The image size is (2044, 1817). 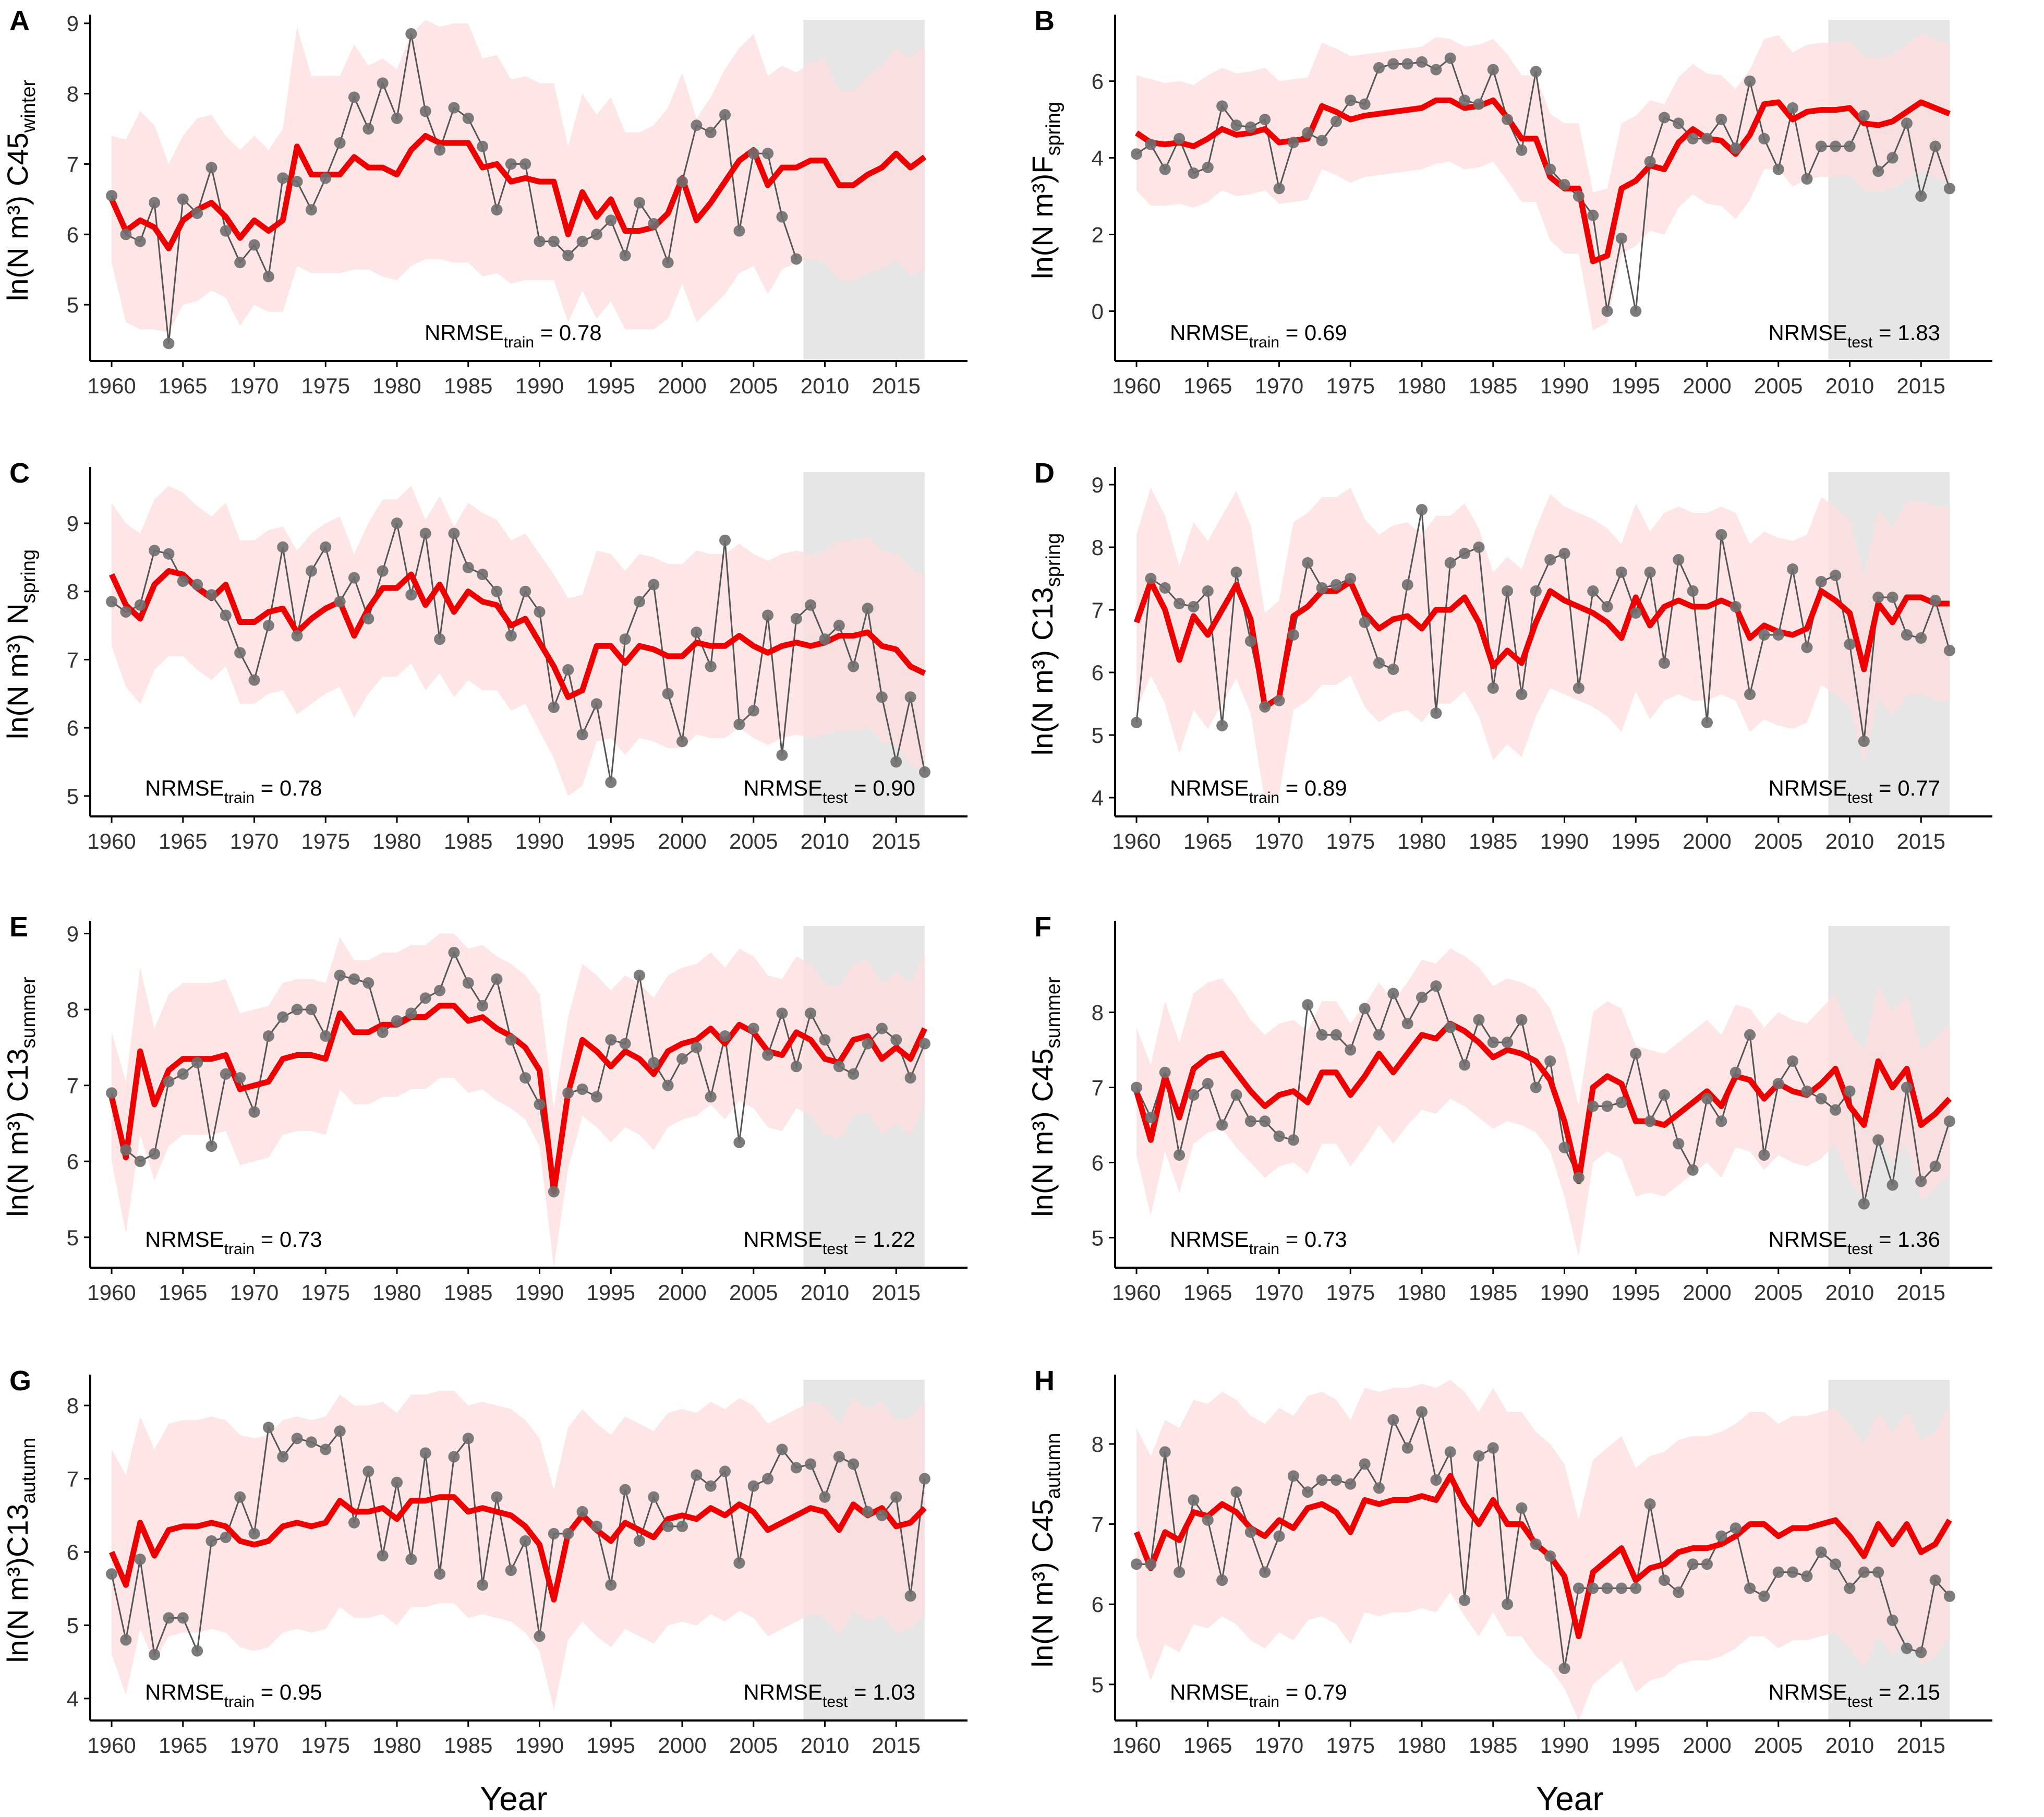 I want to click on panel-letter: G, so click(x=20, y=1381).